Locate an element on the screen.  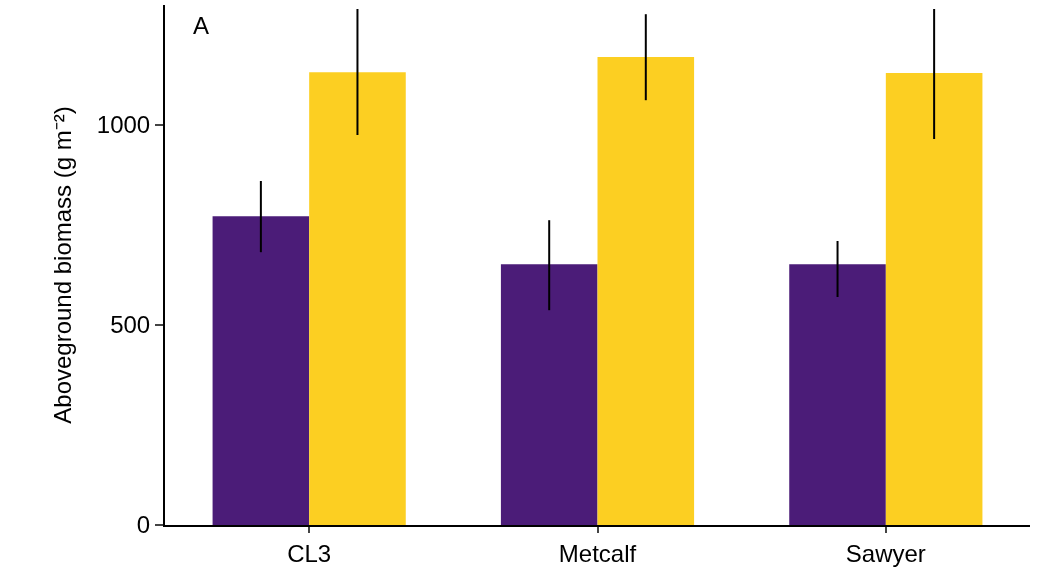
y-tick-label: 0 is located at coordinates (143, 525).